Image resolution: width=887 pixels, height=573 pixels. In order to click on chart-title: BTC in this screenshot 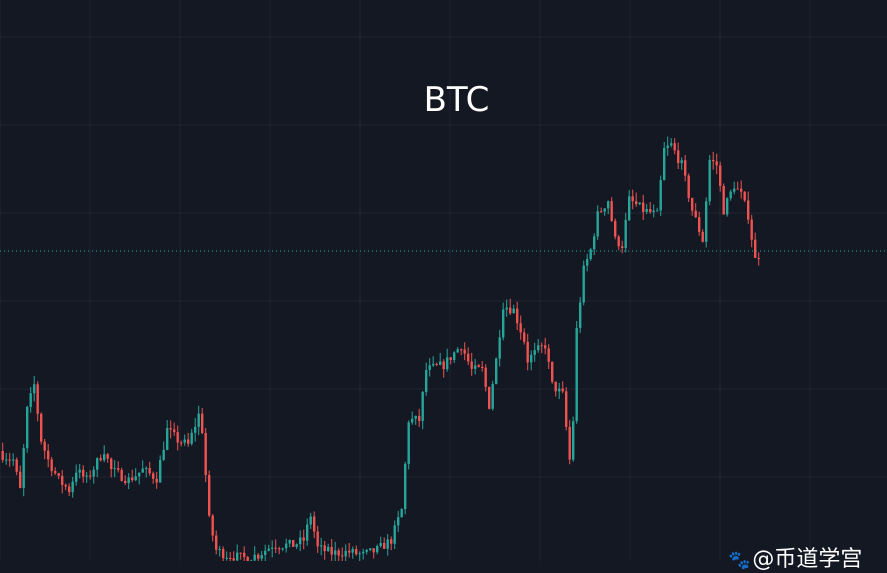, I will do `click(456, 100)`.